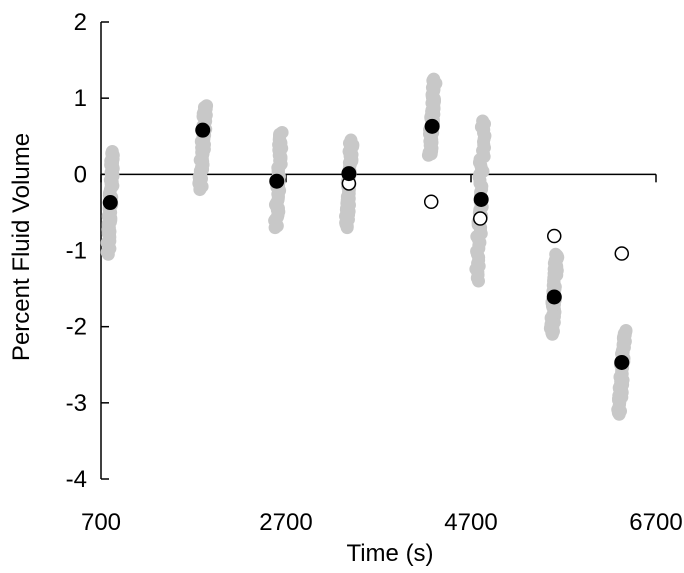 The width and height of the screenshot is (684, 573). What do you see at coordinates (285, 522) in the screenshot?
I see `x-tick-label: 2700` at bounding box center [285, 522].